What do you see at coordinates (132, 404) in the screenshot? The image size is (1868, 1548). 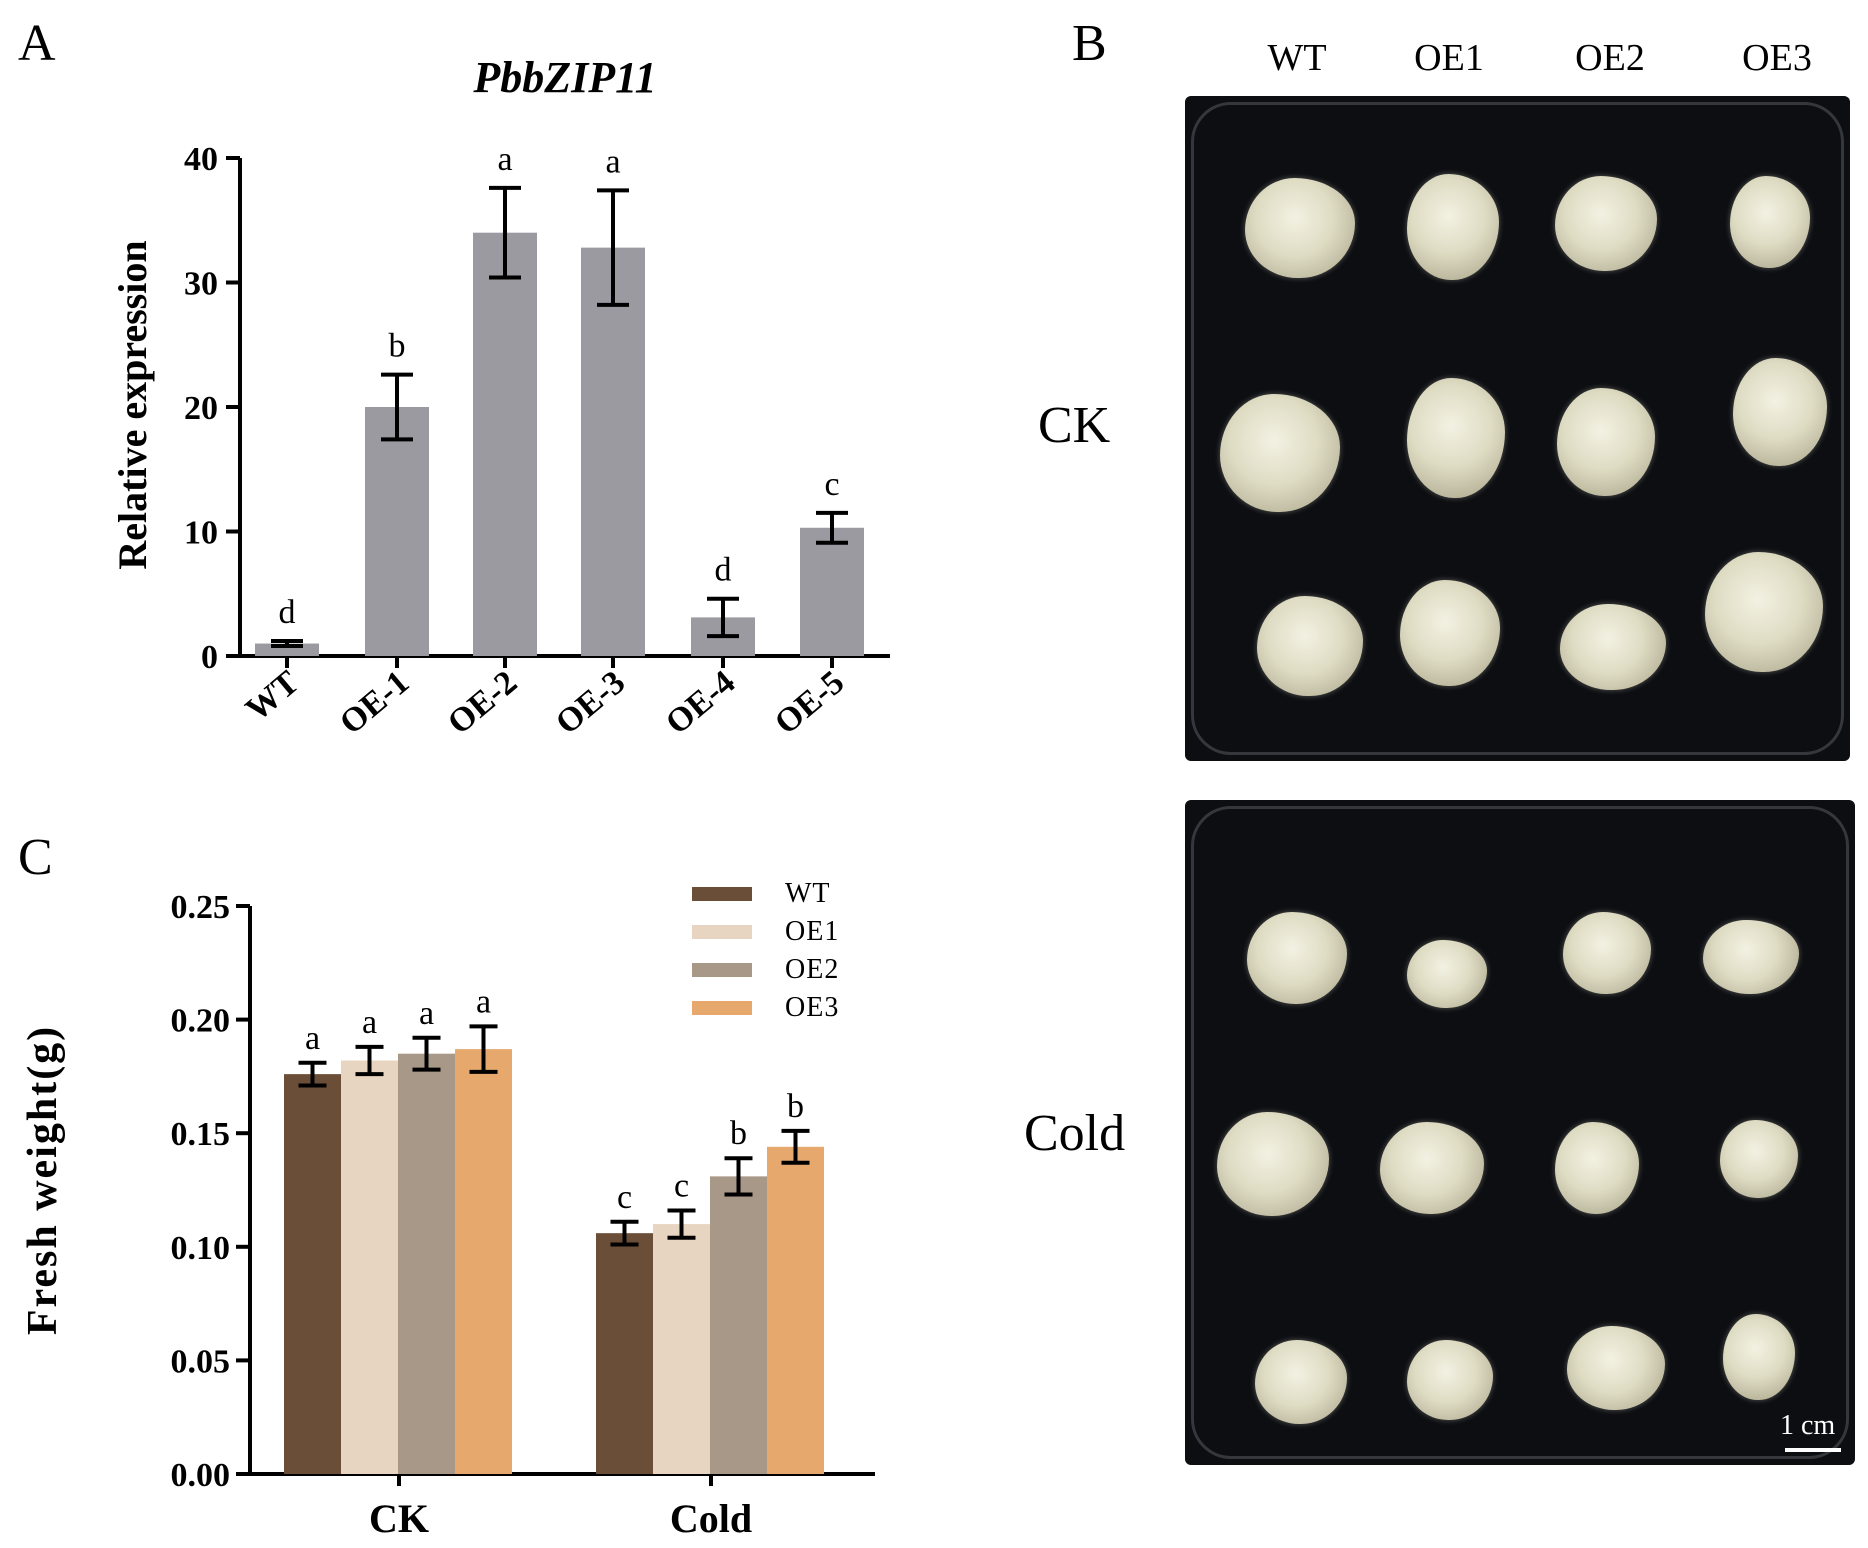 I see `chart-a-y-axis-label: Relative expression` at bounding box center [132, 404].